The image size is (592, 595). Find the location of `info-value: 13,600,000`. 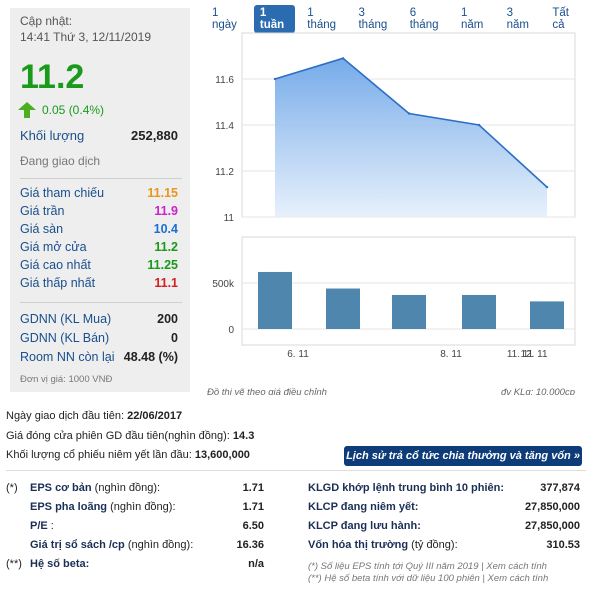

info-value: 13,600,000 is located at coordinates (222, 455).